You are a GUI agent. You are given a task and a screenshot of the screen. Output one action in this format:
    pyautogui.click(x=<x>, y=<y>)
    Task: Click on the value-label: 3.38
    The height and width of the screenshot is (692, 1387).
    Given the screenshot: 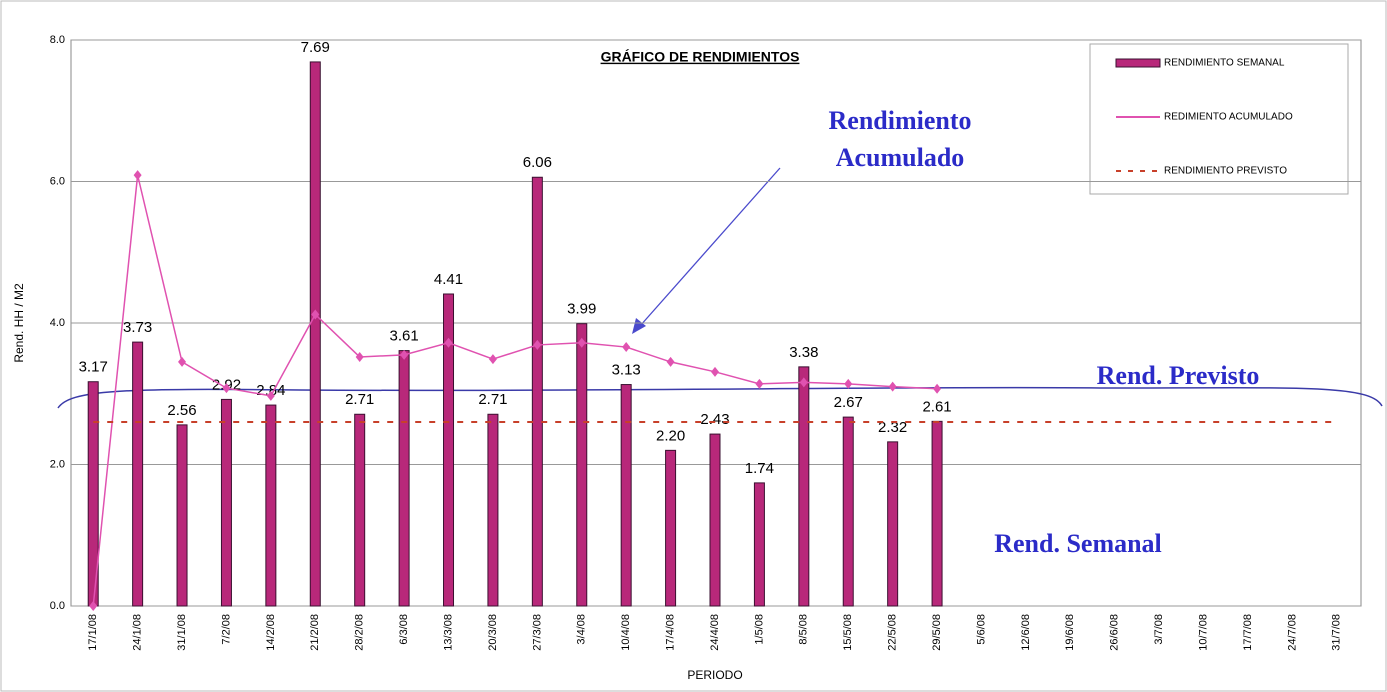 What is the action you would take?
    pyautogui.click(x=803, y=352)
    